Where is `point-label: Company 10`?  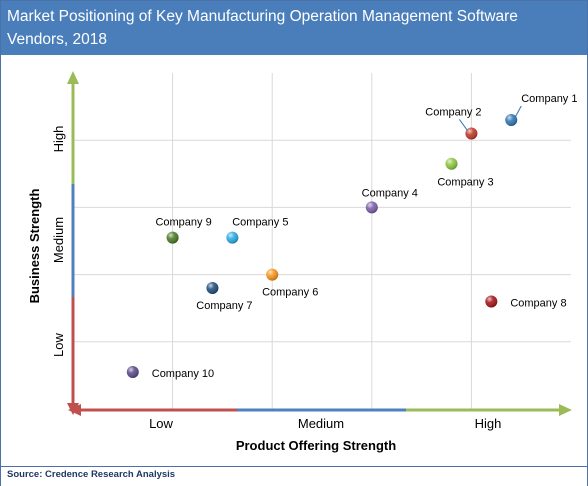
point-label: Company 10 is located at coordinates (183, 374).